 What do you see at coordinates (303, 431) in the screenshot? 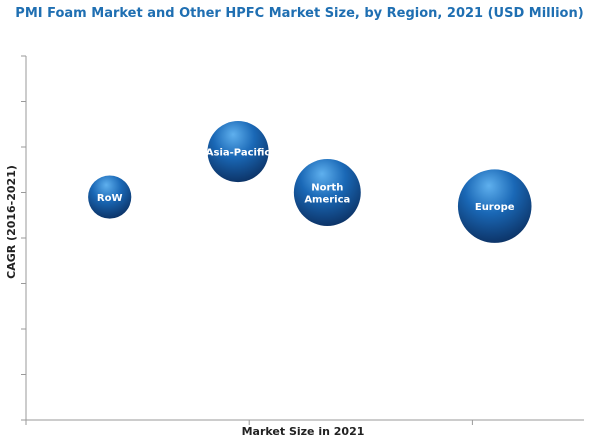
I see `x-axis-label: Market Size in 2021` at bounding box center [303, 431].